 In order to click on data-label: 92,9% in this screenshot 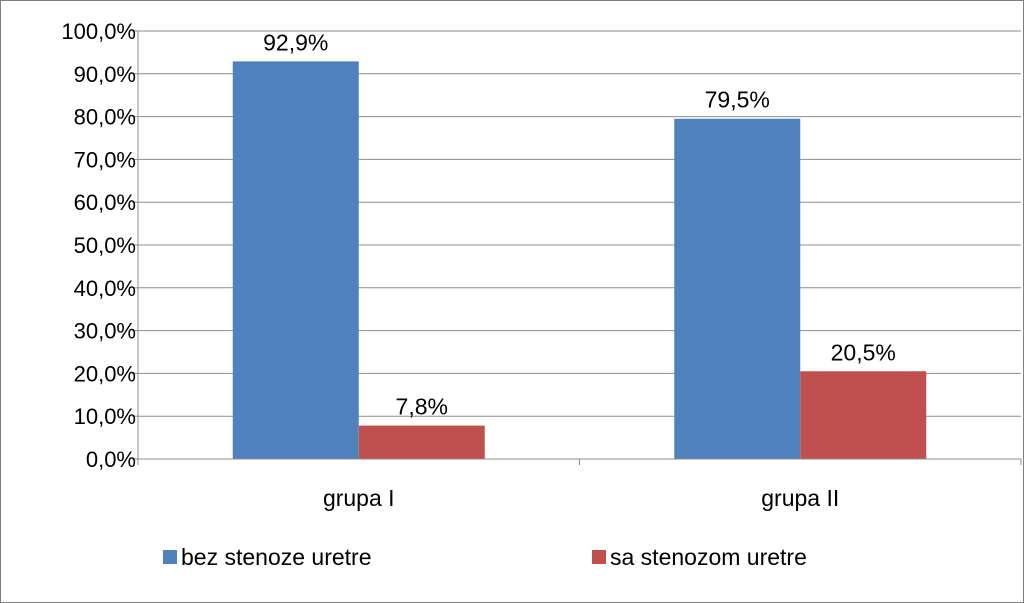, I will do `click(295, 42)`.